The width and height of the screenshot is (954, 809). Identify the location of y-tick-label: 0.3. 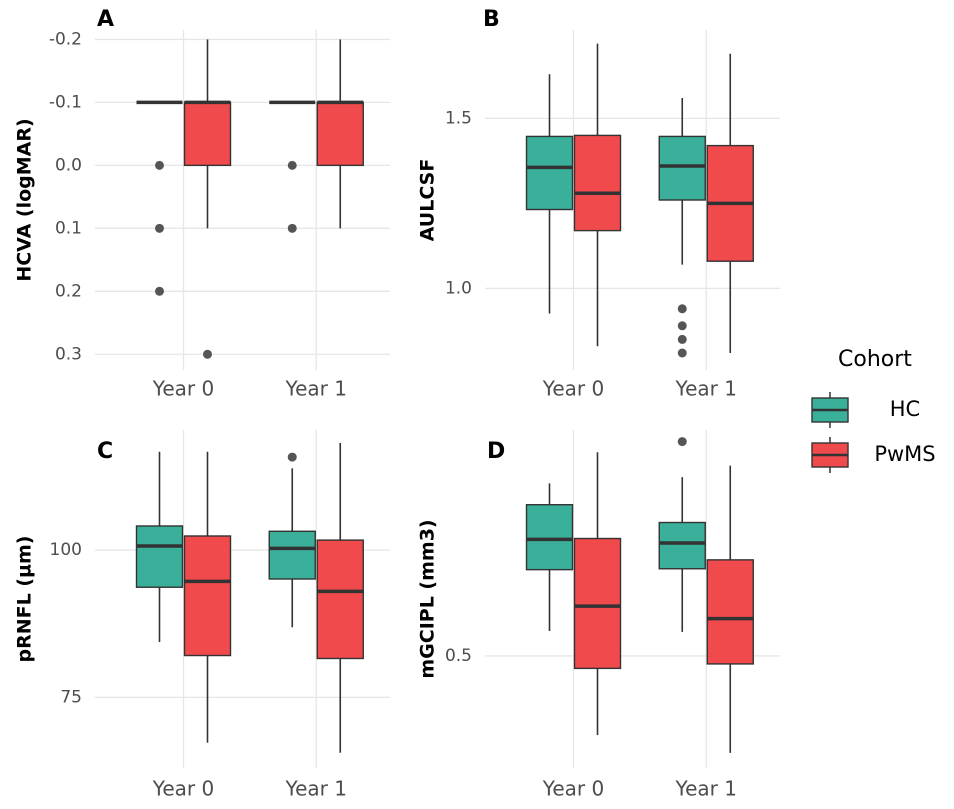
(68, 354).